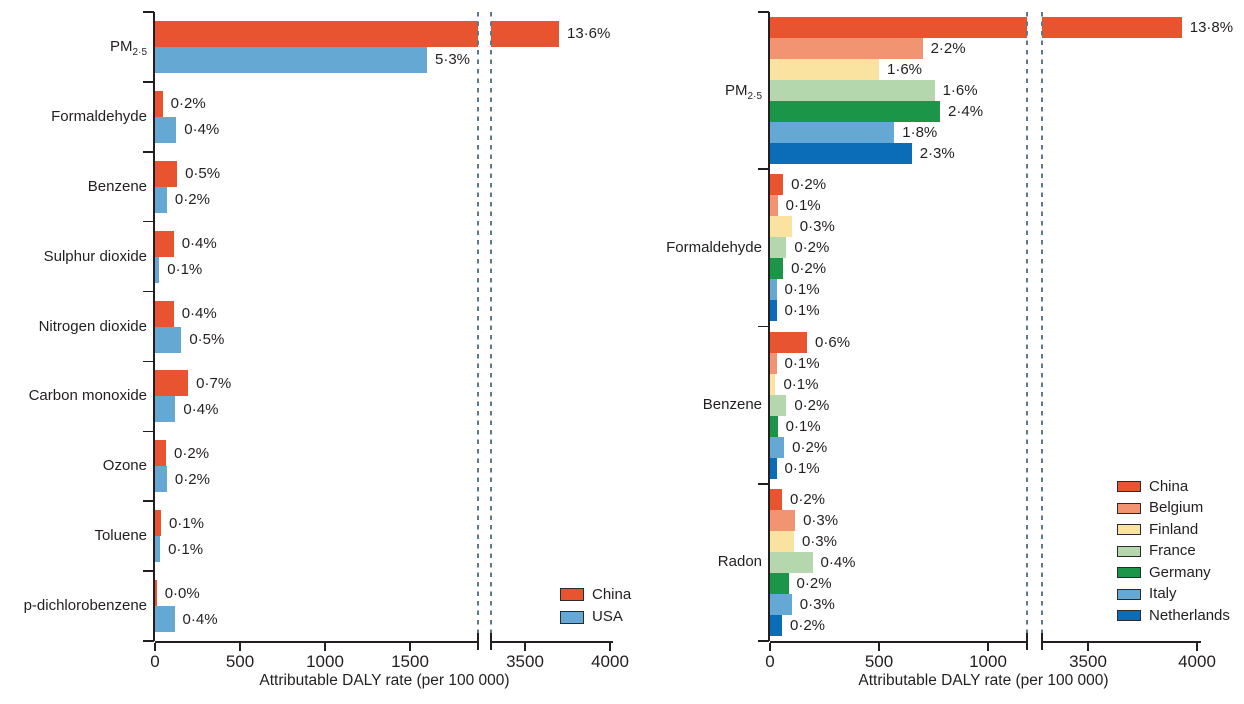 This screenshot has width=1244, height=704. I want to click on category-label: p-dichlorobenzene, so click(85, 606).